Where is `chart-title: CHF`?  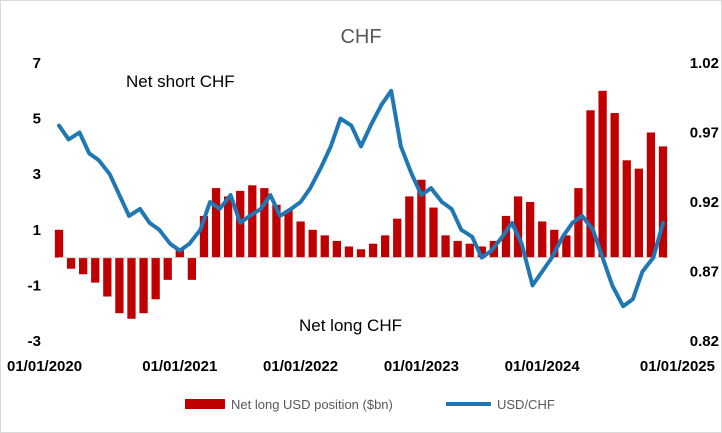 chart-title: CHF is located at coordinates (360, 37).